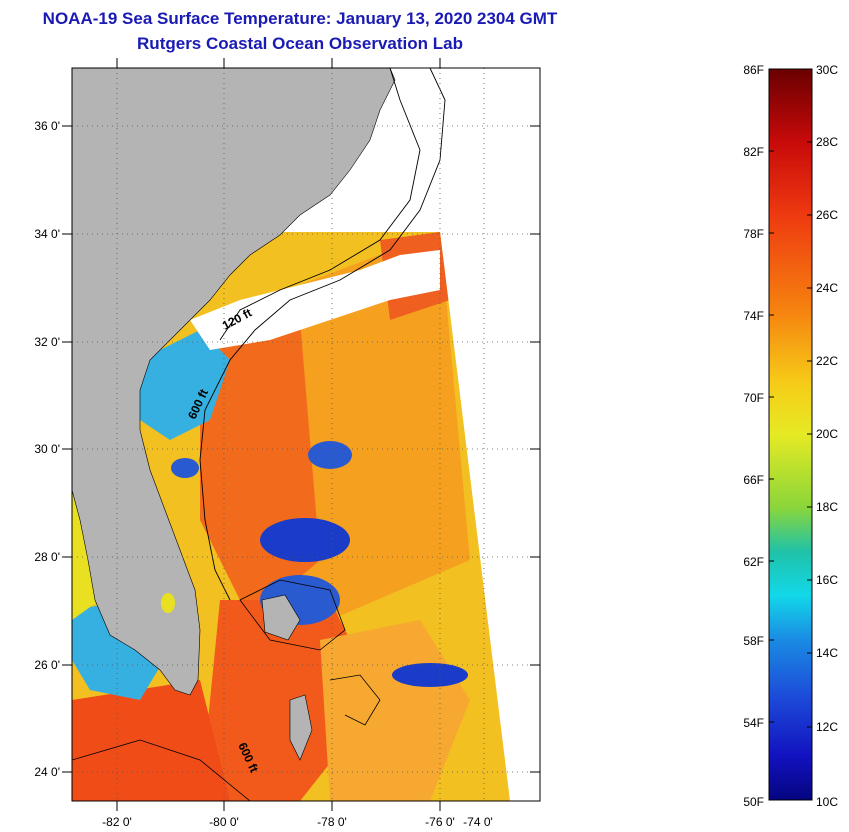  I want to click on lat-label: 36 0', so click(47, 126).